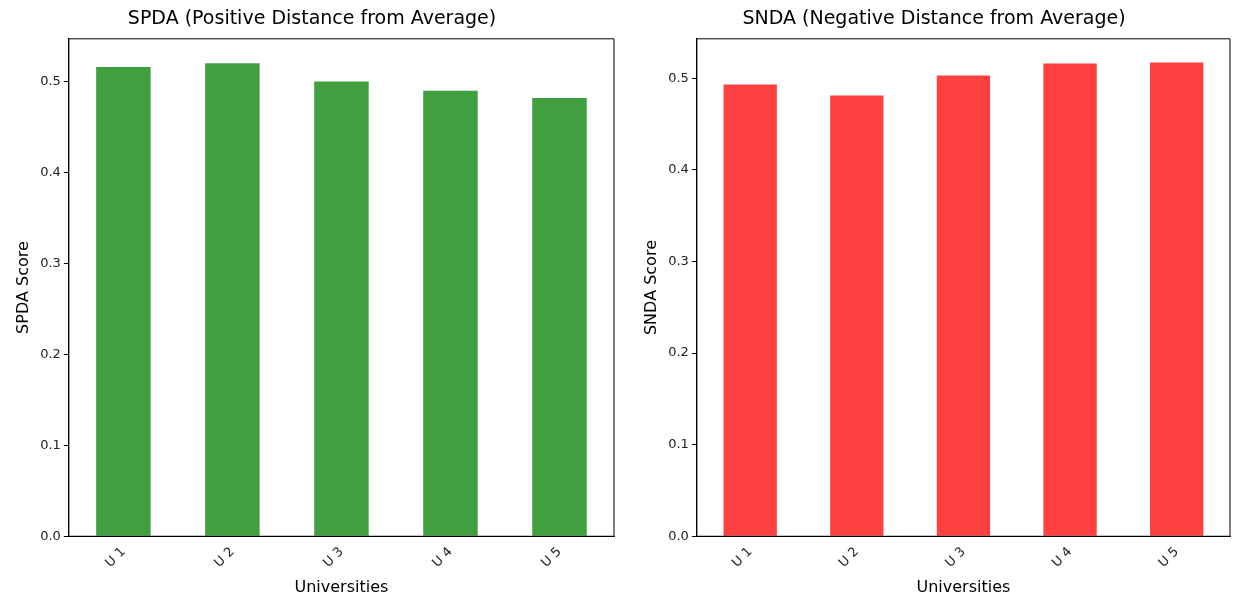  I want to click on chart-title: SNDA (Negative Distance from Average), so click(934, 17).